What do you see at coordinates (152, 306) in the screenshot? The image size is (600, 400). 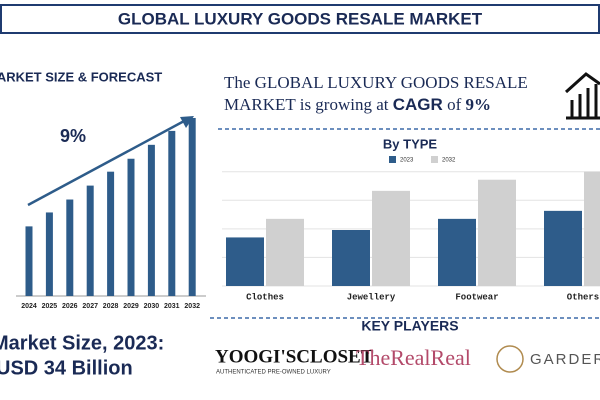 I see `x-tick-label: 2030` at bounding box center [152, 306].